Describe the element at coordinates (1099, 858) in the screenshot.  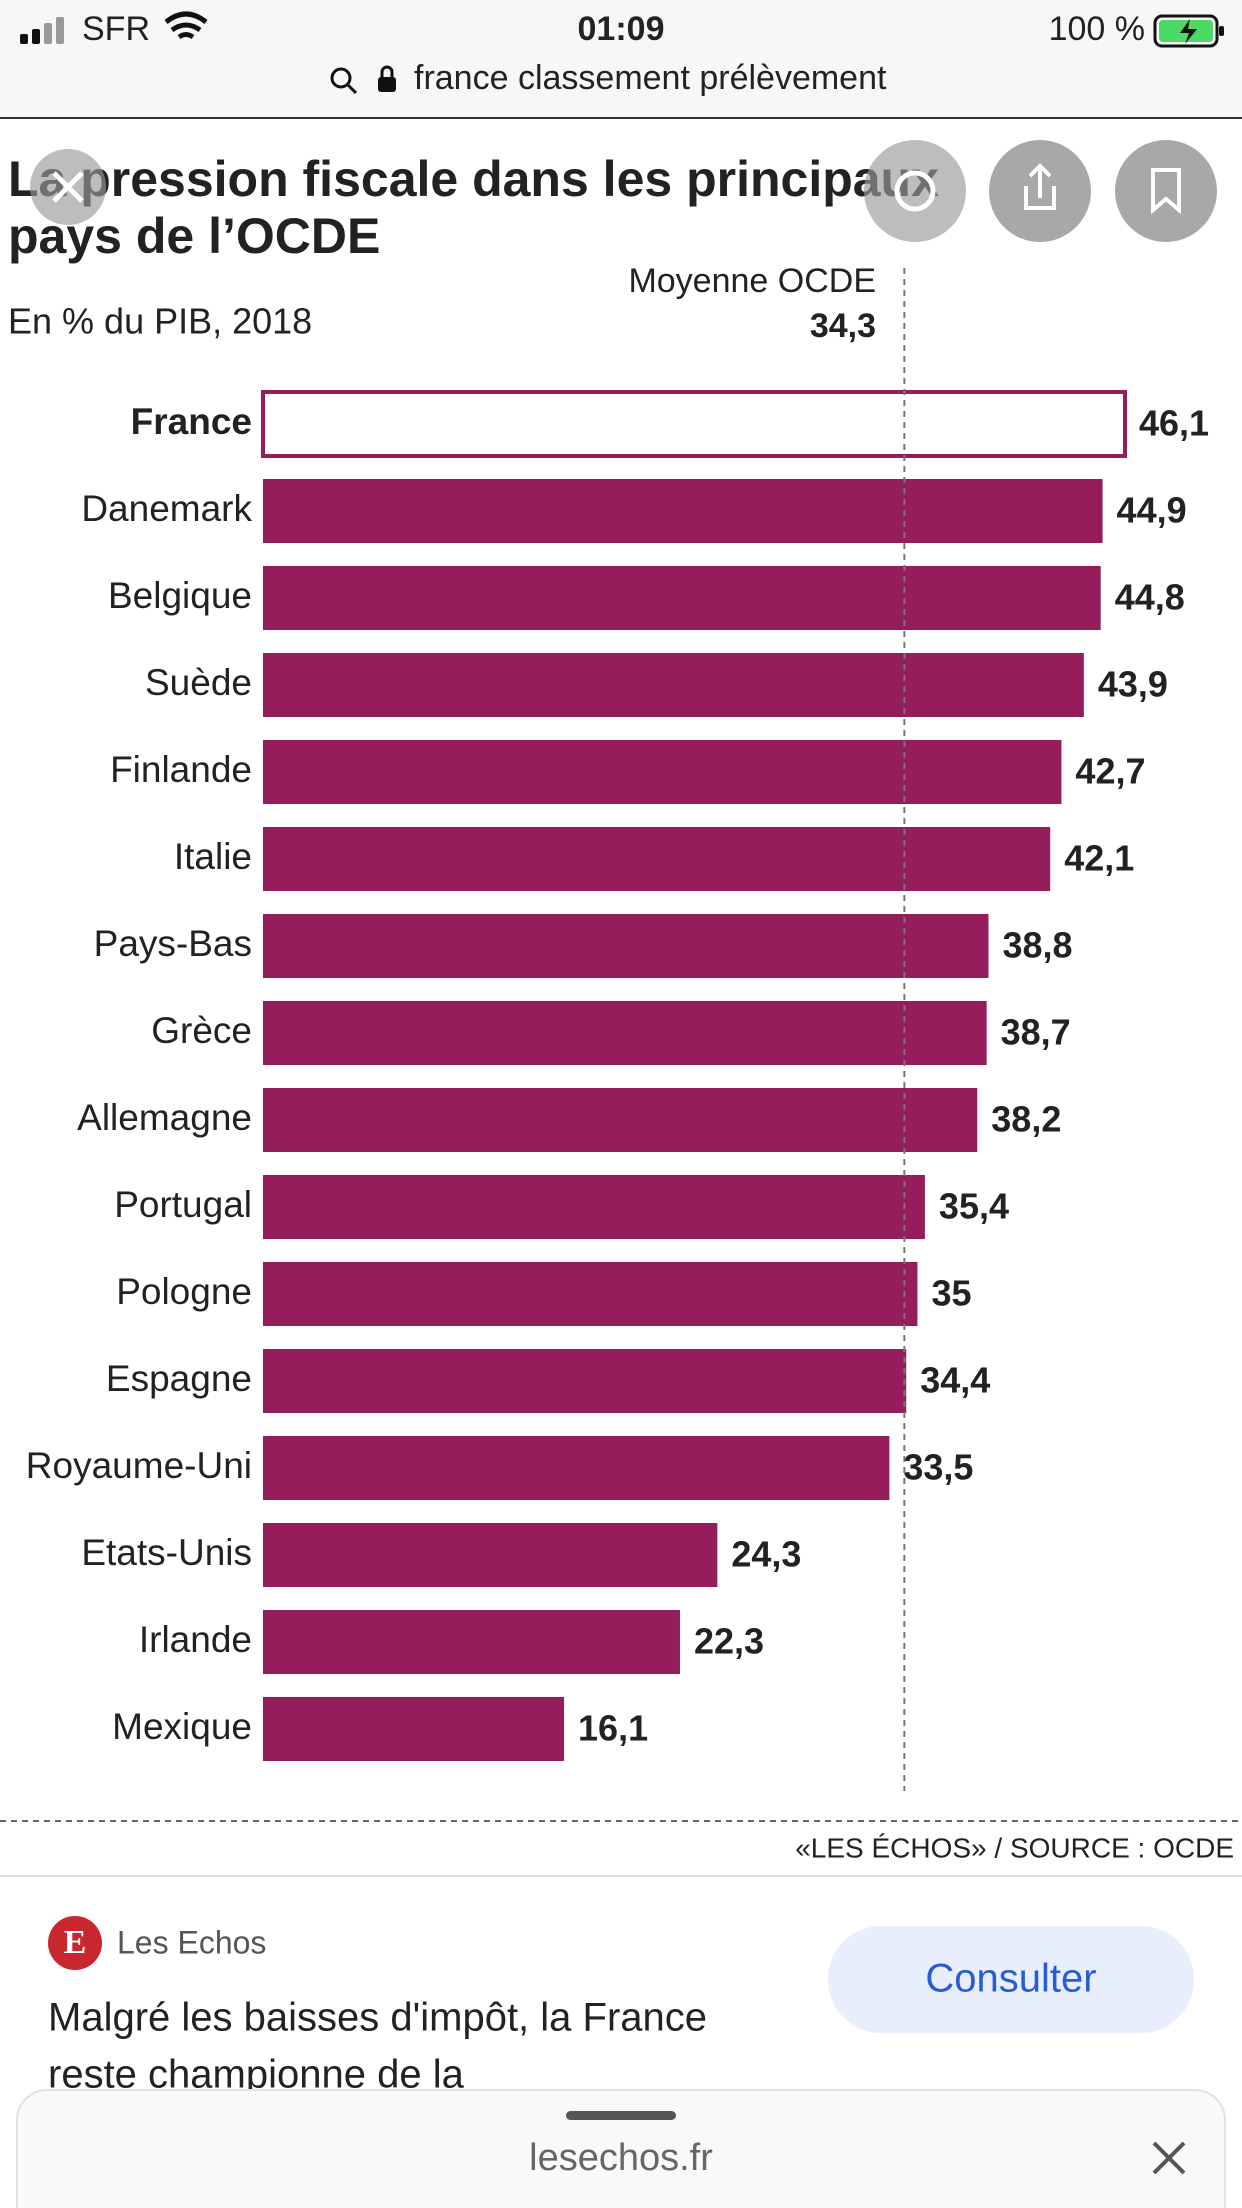
I see `value-label: 42,1` at that location.